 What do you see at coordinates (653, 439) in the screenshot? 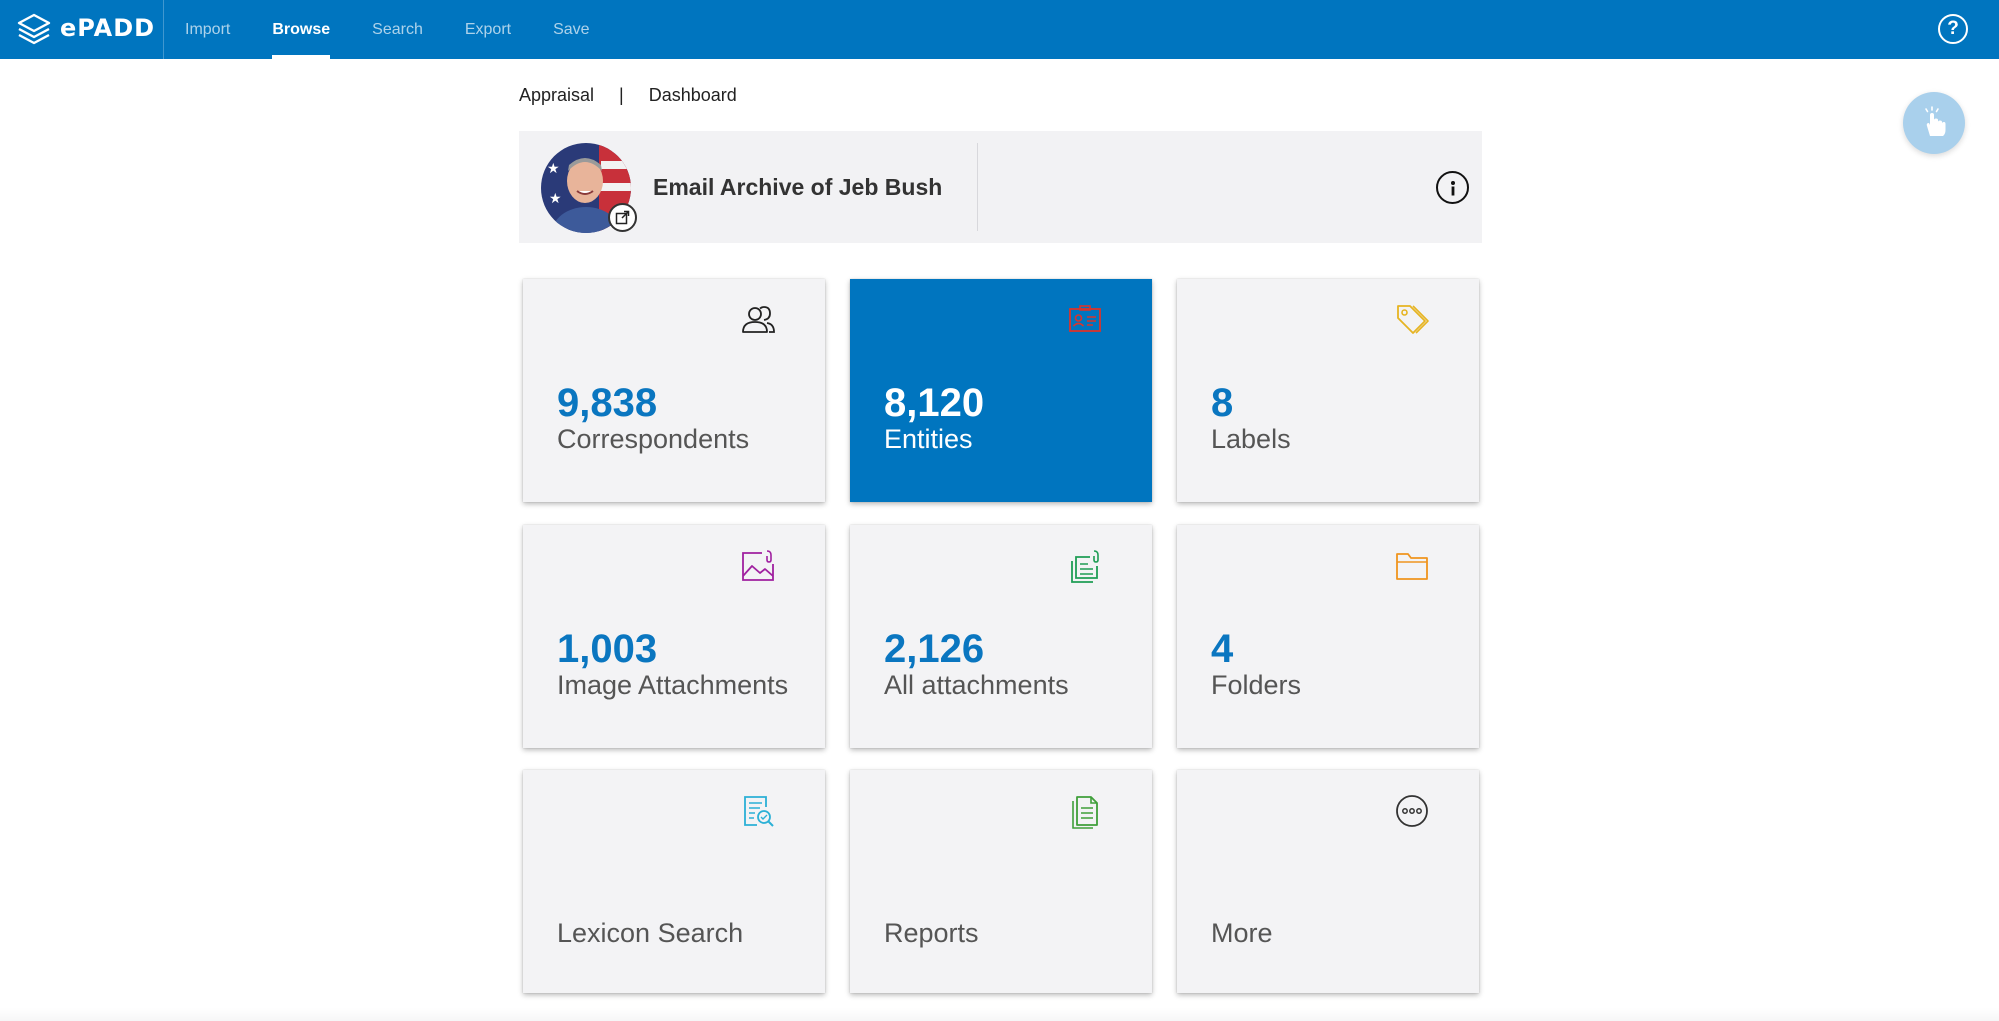
I see `correspondents-label: Correspondents` at bounding box center [653, 439].